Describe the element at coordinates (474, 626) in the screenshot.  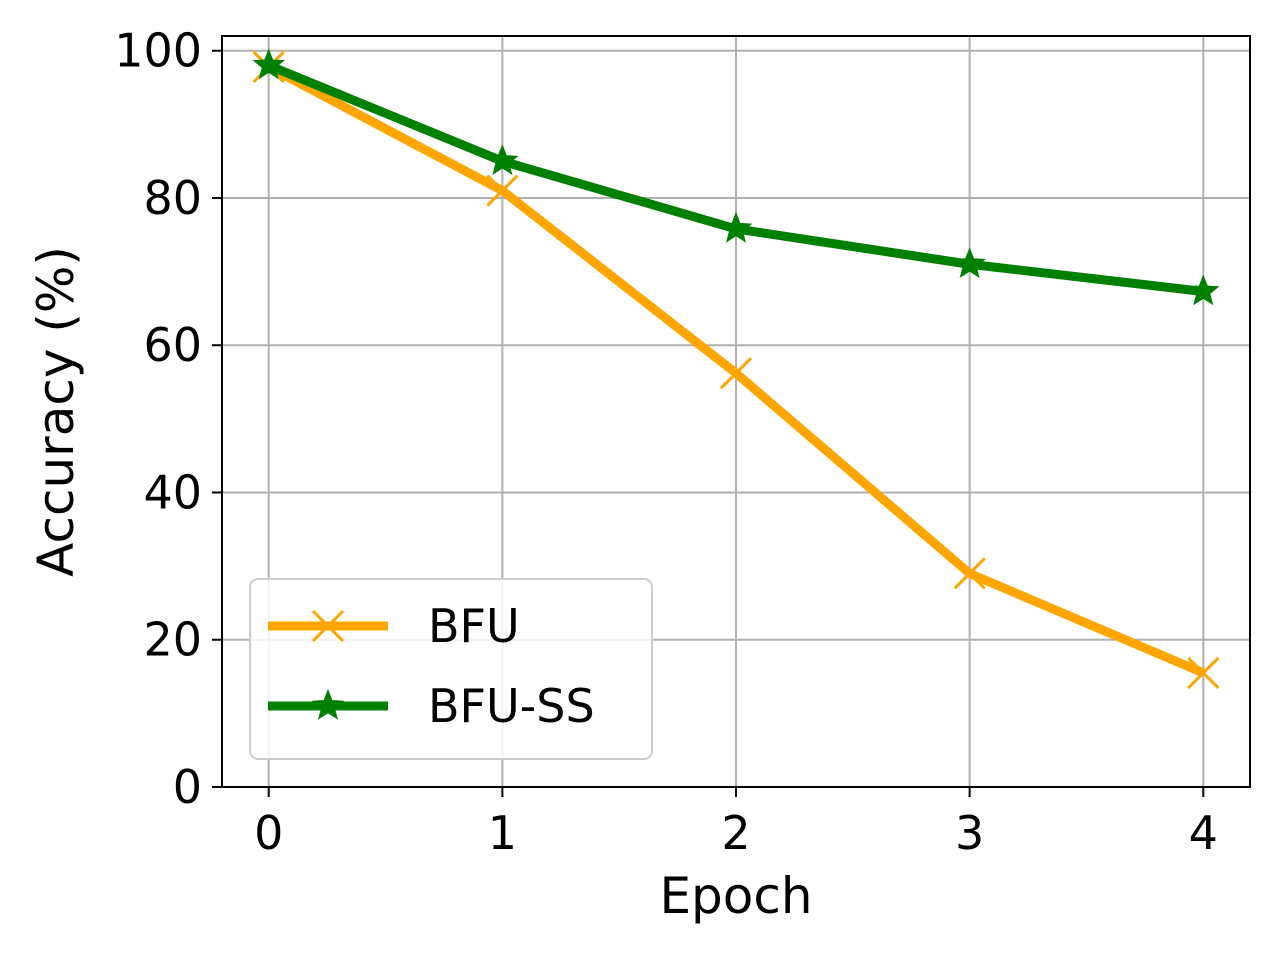
I see `legend-label: BFU` at that location.